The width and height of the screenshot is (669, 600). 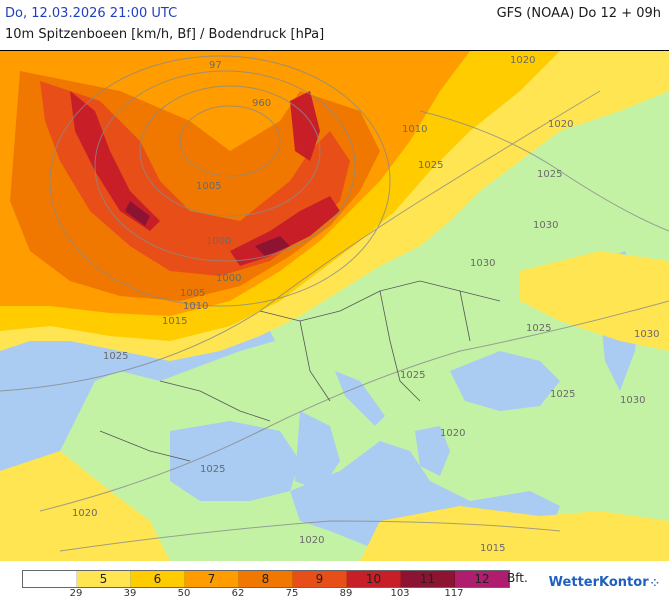 I want to click on brand-name: WetterKontor, so click(x=598, y=582).